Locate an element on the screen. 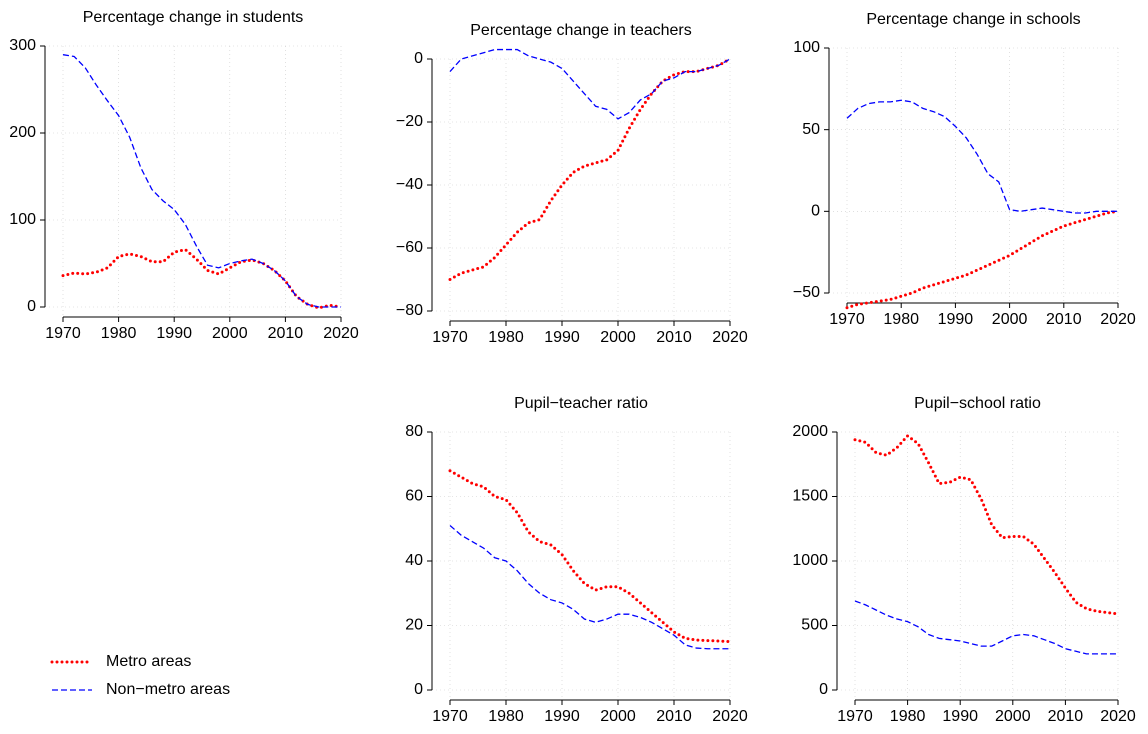  legend-label: Metro areas is located at coordinates (148, 661).